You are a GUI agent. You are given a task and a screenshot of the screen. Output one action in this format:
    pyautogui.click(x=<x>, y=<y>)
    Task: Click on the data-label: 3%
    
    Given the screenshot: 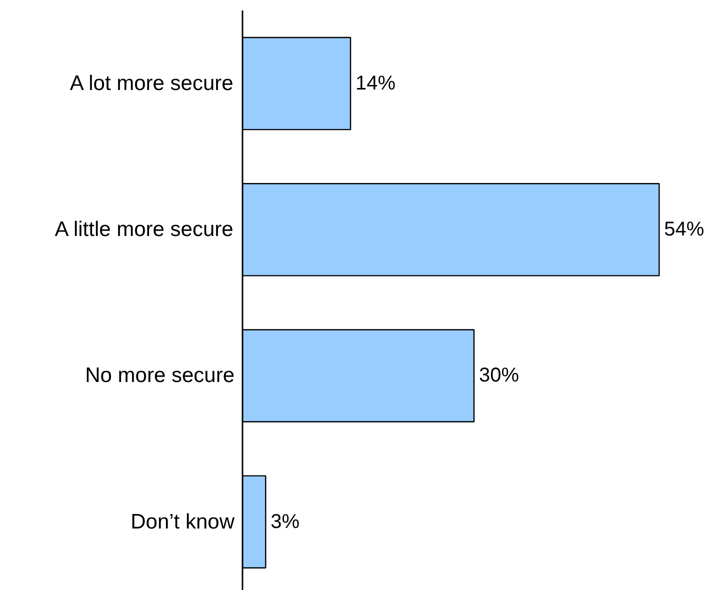 What is the action you would take?
    pyautogui.click(x=285, y=521)
    